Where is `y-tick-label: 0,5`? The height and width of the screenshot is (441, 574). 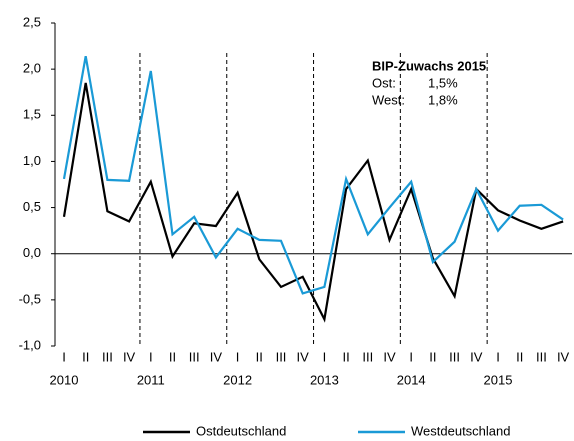 y-tick-label: 0,5 is located at coordinates (32, 206).